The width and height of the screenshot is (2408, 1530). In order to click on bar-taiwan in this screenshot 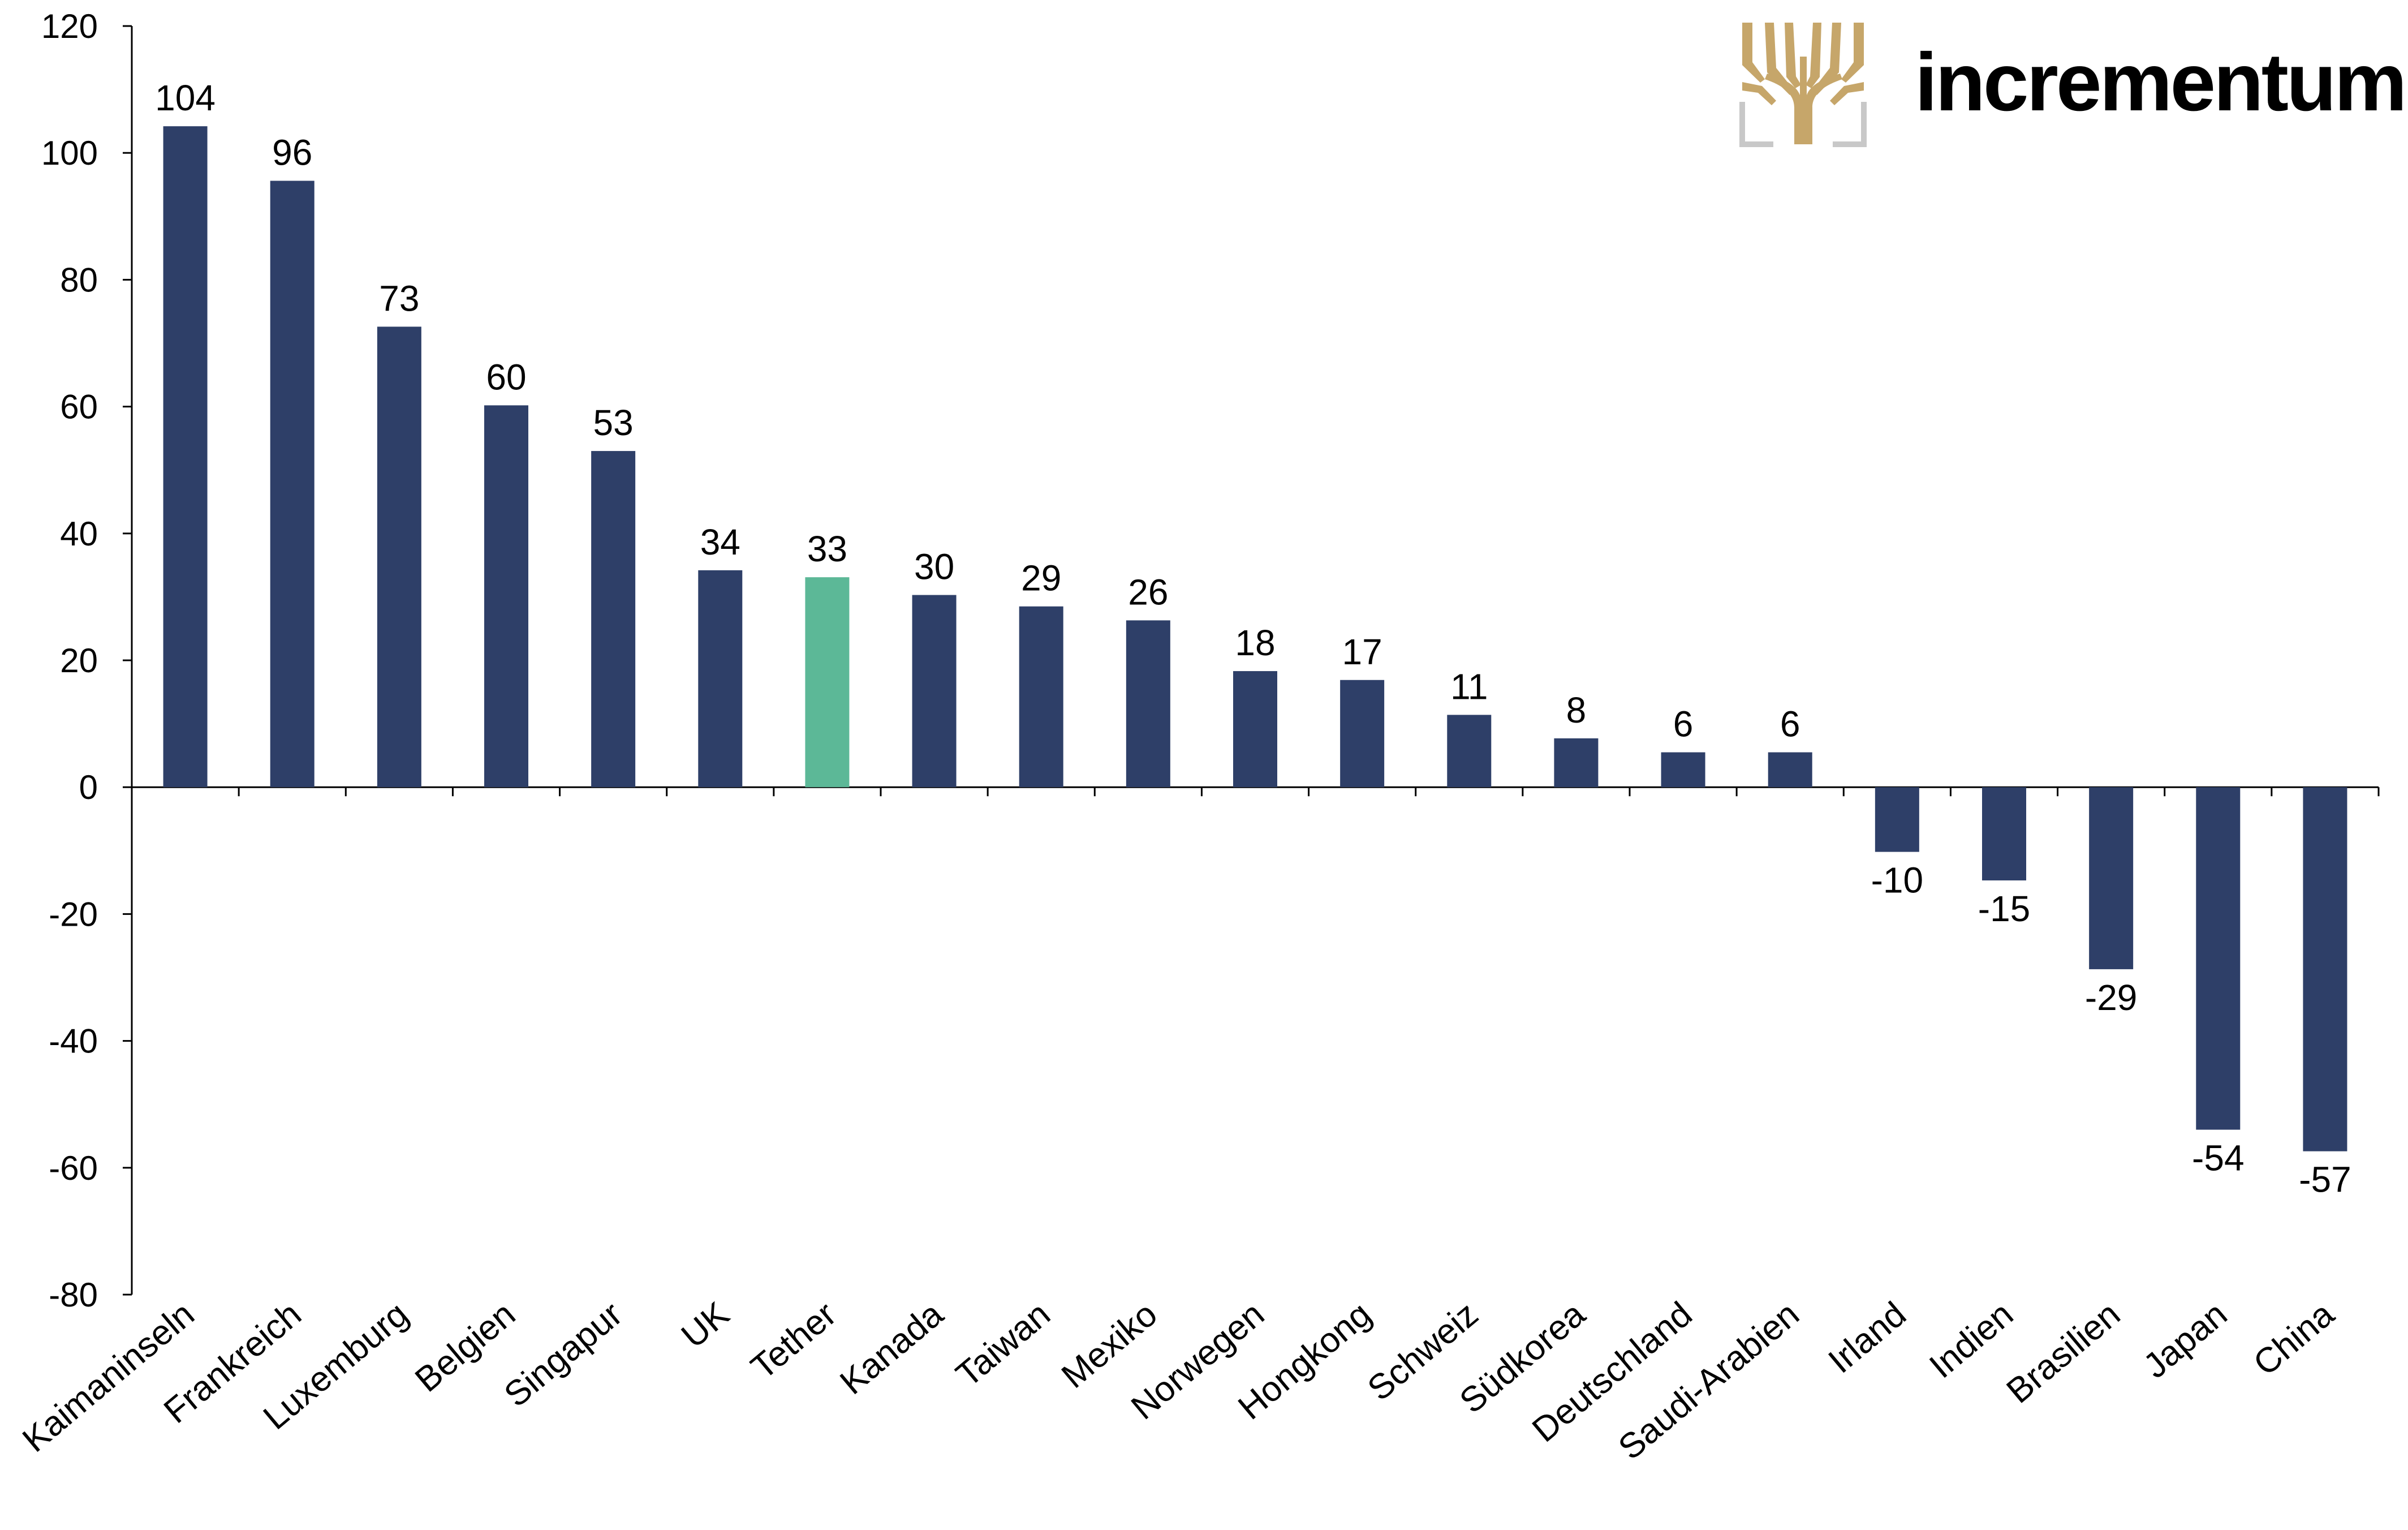, I will do `click(1041, 697)`.